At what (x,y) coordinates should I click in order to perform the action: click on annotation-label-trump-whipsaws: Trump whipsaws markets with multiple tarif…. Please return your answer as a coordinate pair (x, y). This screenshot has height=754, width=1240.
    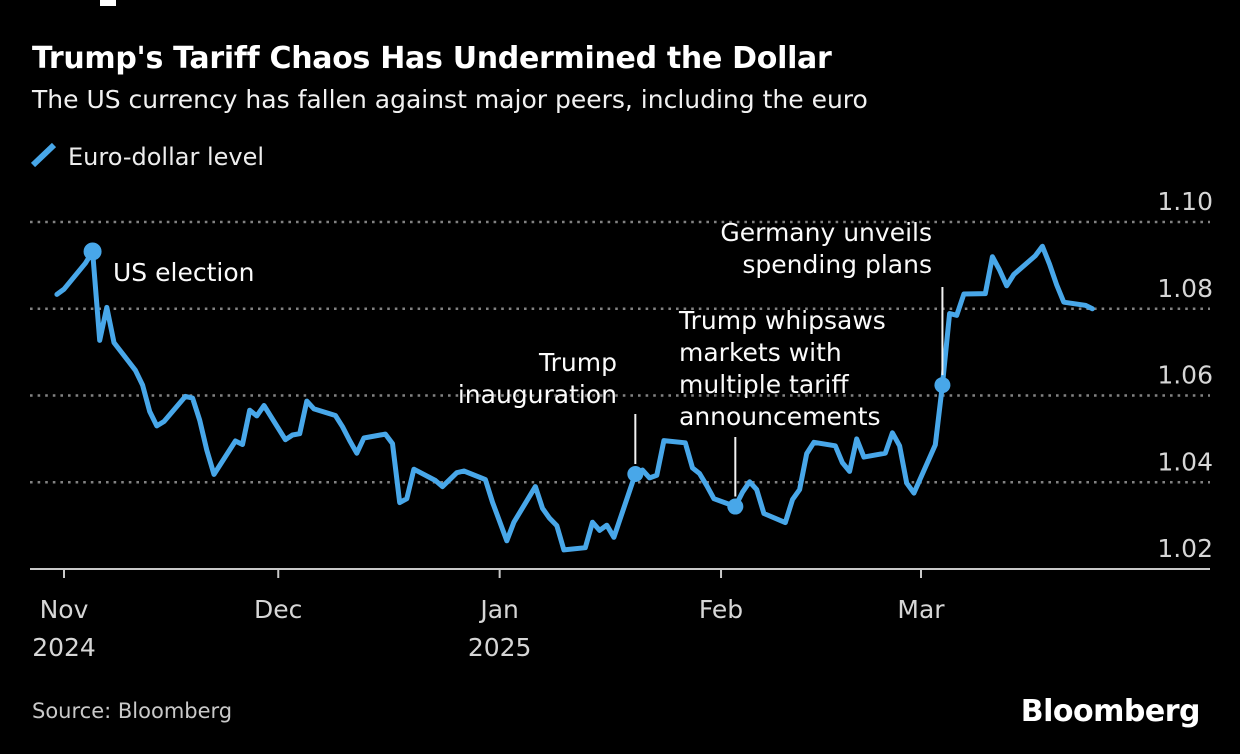
    Looking at the image, I should click on (782, 368).